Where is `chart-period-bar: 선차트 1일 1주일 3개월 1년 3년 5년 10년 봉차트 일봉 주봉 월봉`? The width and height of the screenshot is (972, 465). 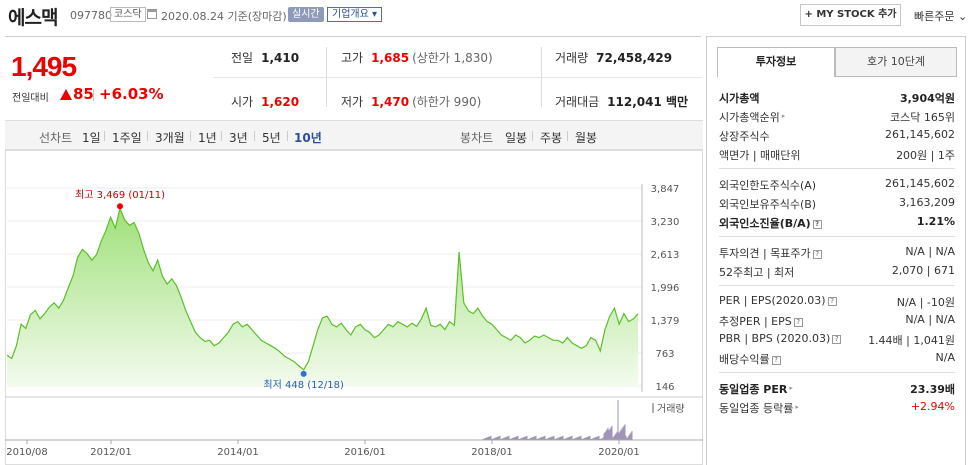
chart-period-bar: 선차트 1일 1주일 3개월 1년 3년 5년 10년 봉차트 일봉 주봉 월봉 is located at coordinates (354, 135).